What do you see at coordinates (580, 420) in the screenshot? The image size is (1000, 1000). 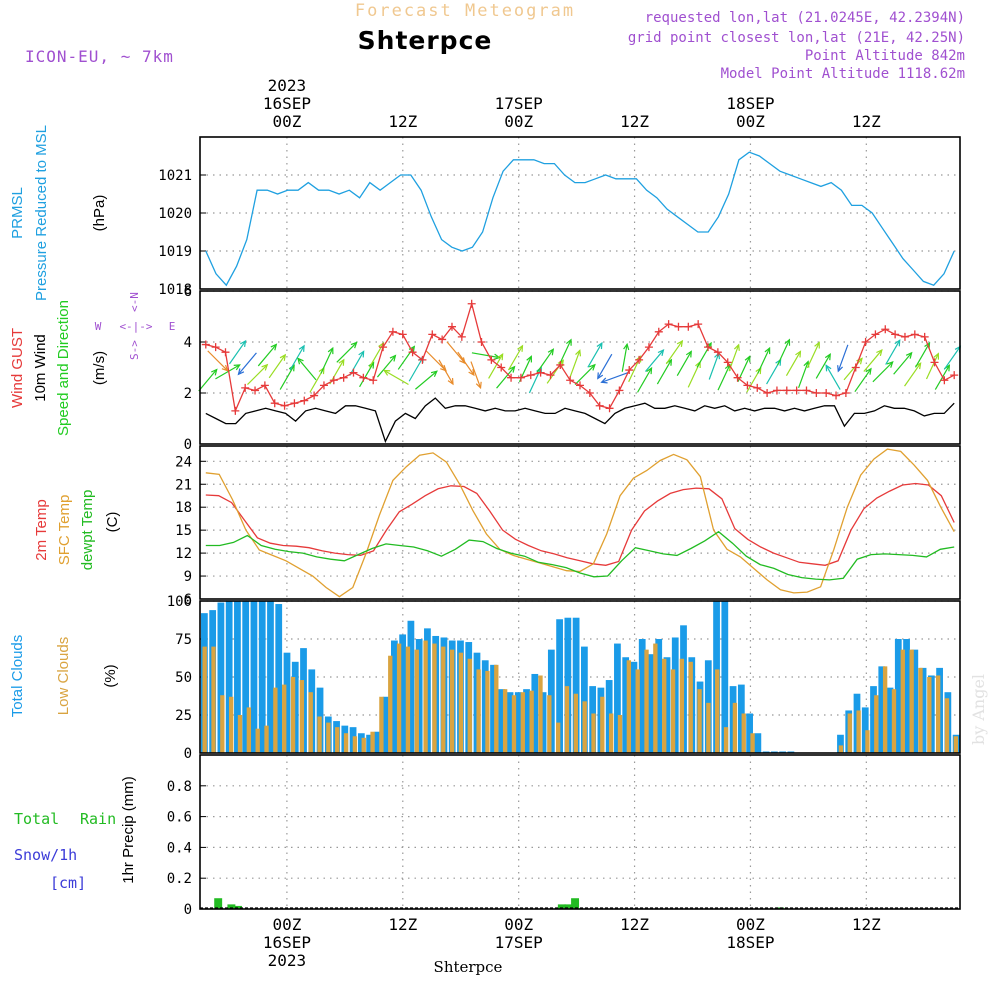 I see `wind-10m-line` at bounding box center [580, 420].